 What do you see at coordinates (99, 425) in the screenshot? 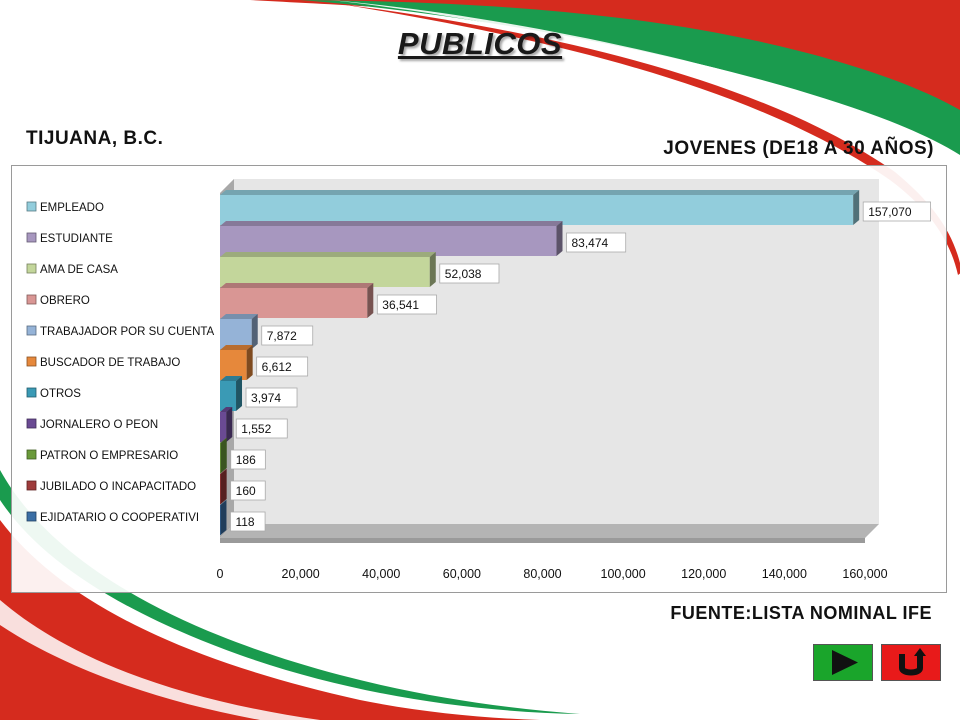
I see `legend-entry: JORNALERO O PEON` at bounding box center [99, 425].